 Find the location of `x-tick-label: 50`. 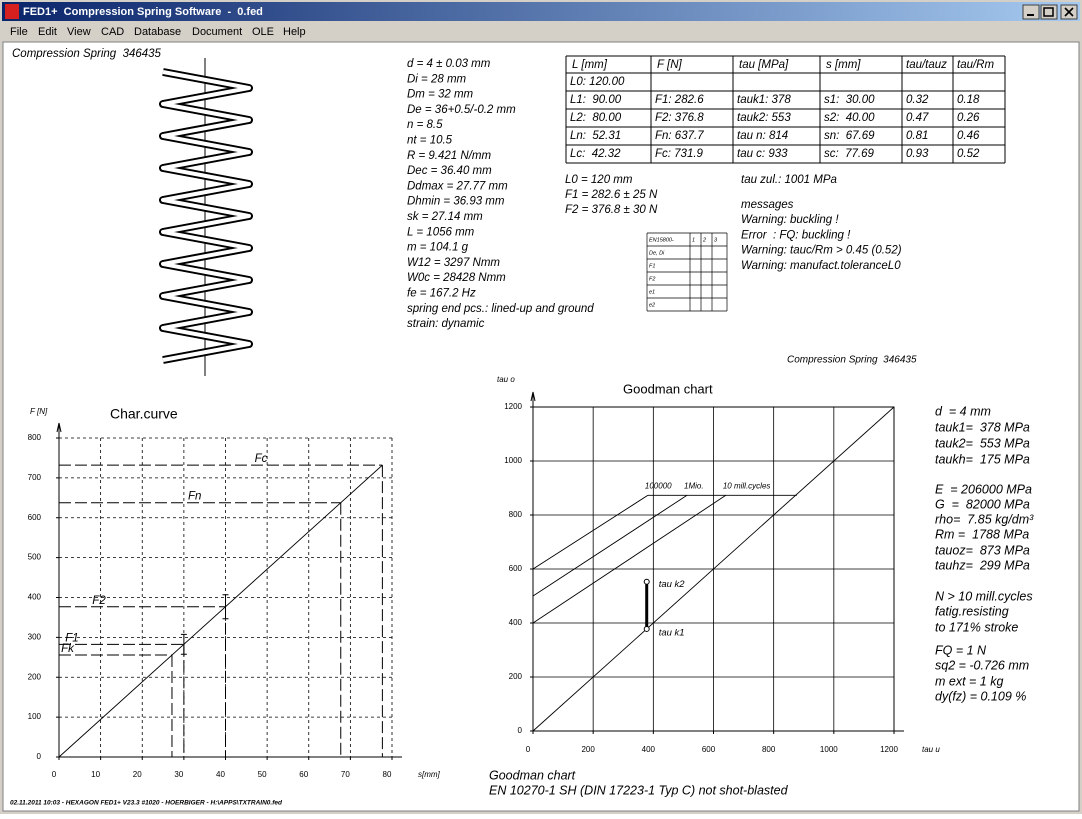

x-tick-label: 50 is located at coordinates (262, 774).